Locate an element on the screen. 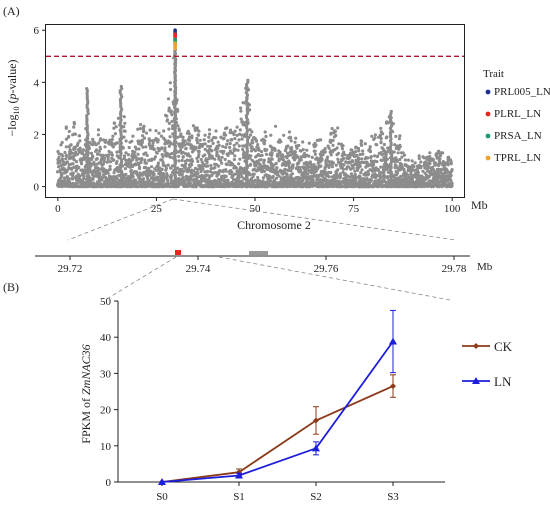 The image size is (550, 508). series-line-ln is located at coordinates (277, 411).